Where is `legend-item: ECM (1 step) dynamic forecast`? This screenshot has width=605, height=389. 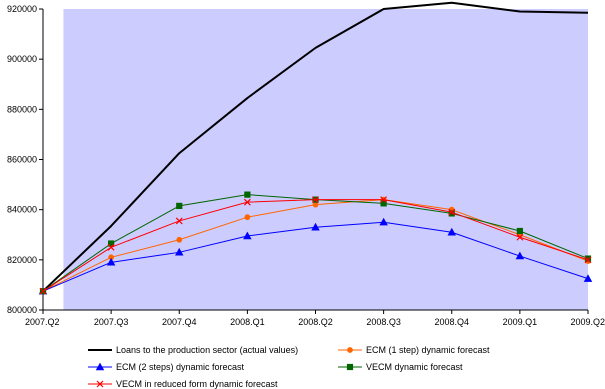 legend-item: ECM (1 step) dynamic forecast is located at coordinates (414, 350).